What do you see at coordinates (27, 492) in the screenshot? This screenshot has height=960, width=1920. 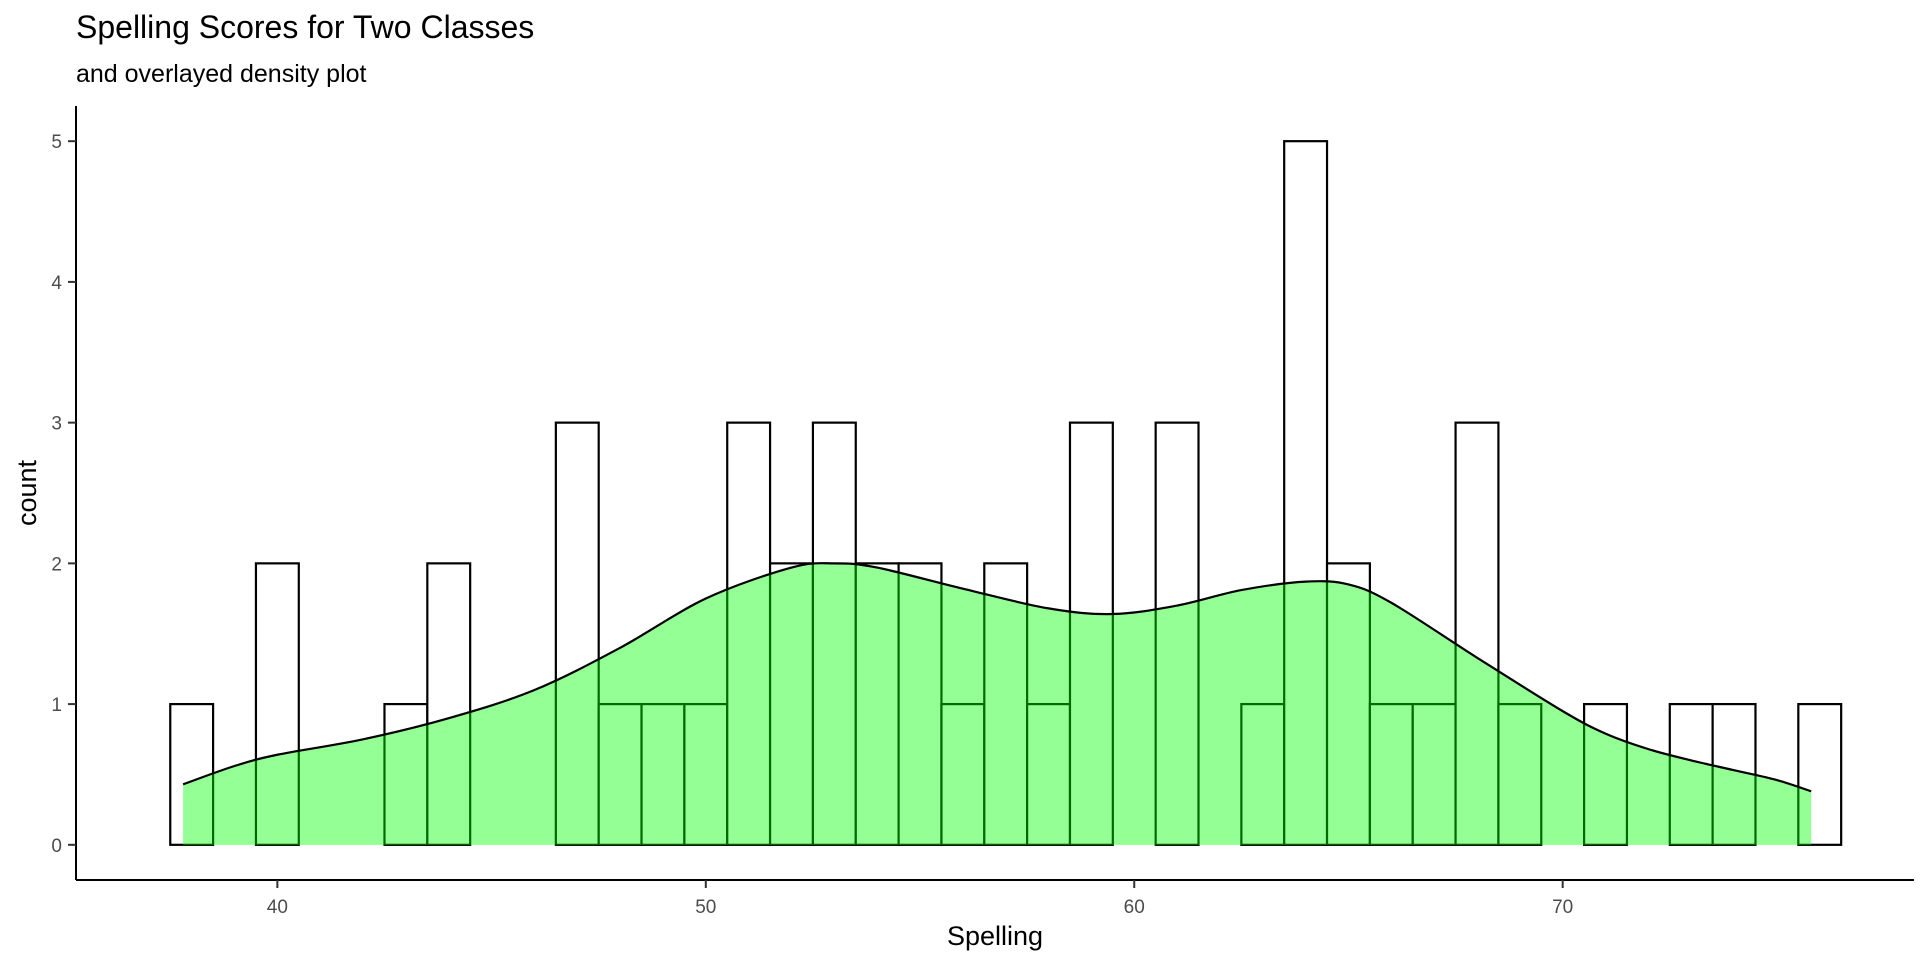 I see `y-axis-label: count` at bounding box center [27, 492].